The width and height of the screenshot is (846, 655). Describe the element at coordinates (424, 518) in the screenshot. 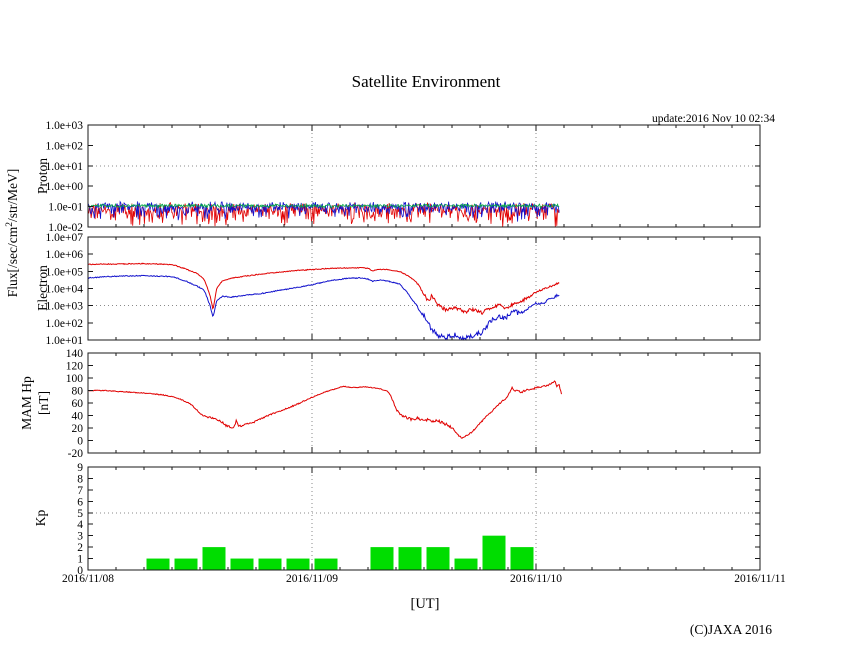

I see `kp-frame` at that location.